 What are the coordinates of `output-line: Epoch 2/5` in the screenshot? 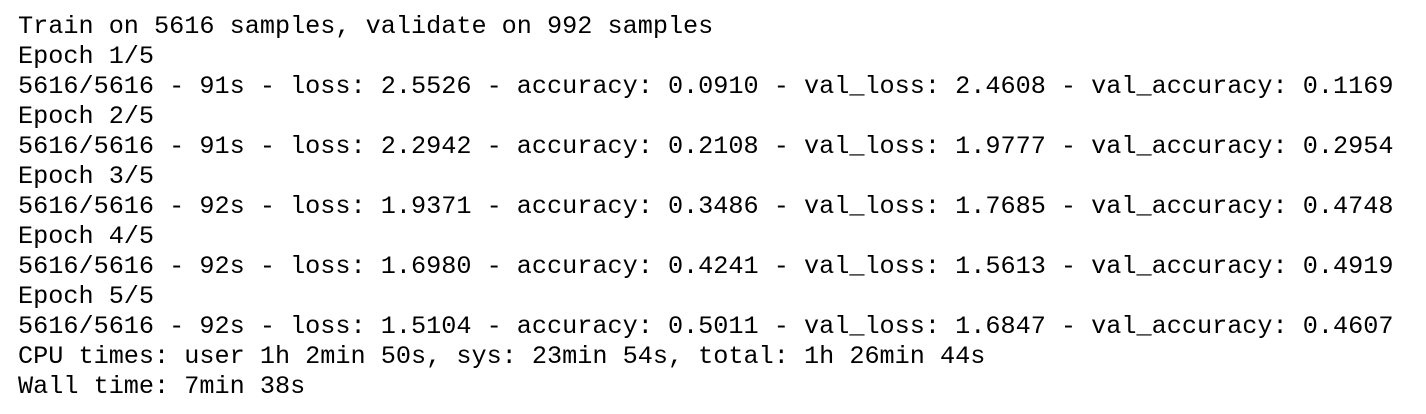 It's located at (86, 116).